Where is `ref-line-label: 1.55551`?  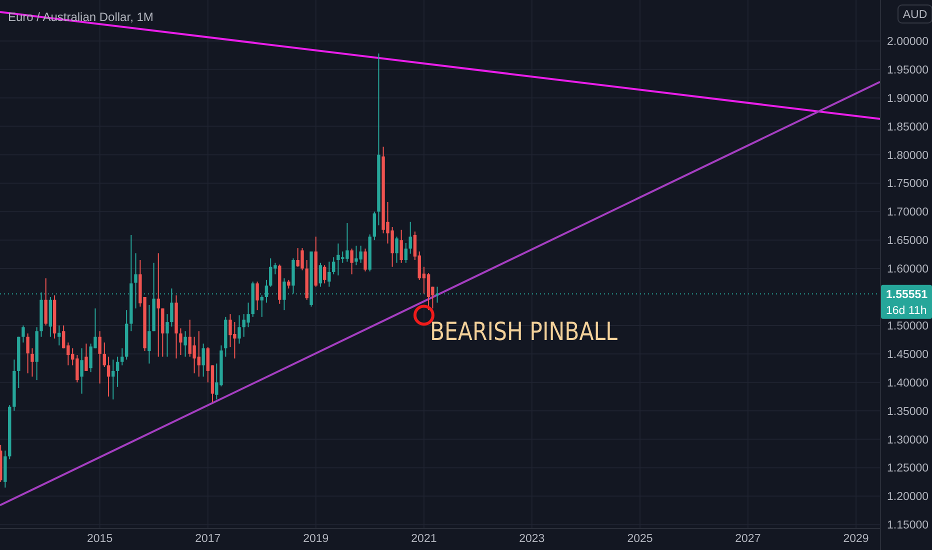 ref-line-label: 1.55551 is located at coordinates (907, 294).